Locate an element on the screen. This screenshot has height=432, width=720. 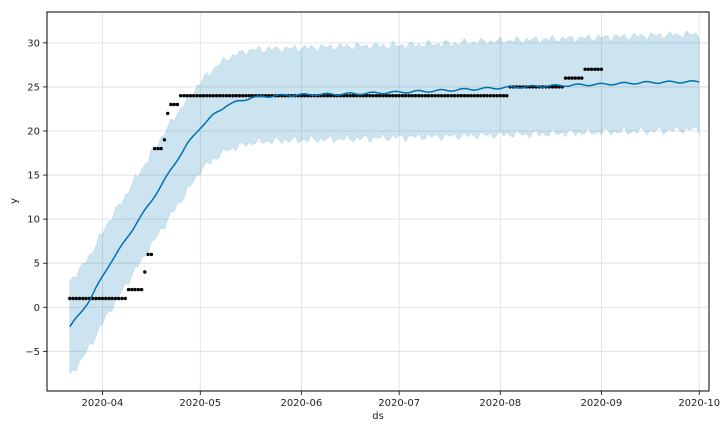
y-axis-ticks: −5 0 5 10 15 20 25 30 is located at coordinates (36, 198).